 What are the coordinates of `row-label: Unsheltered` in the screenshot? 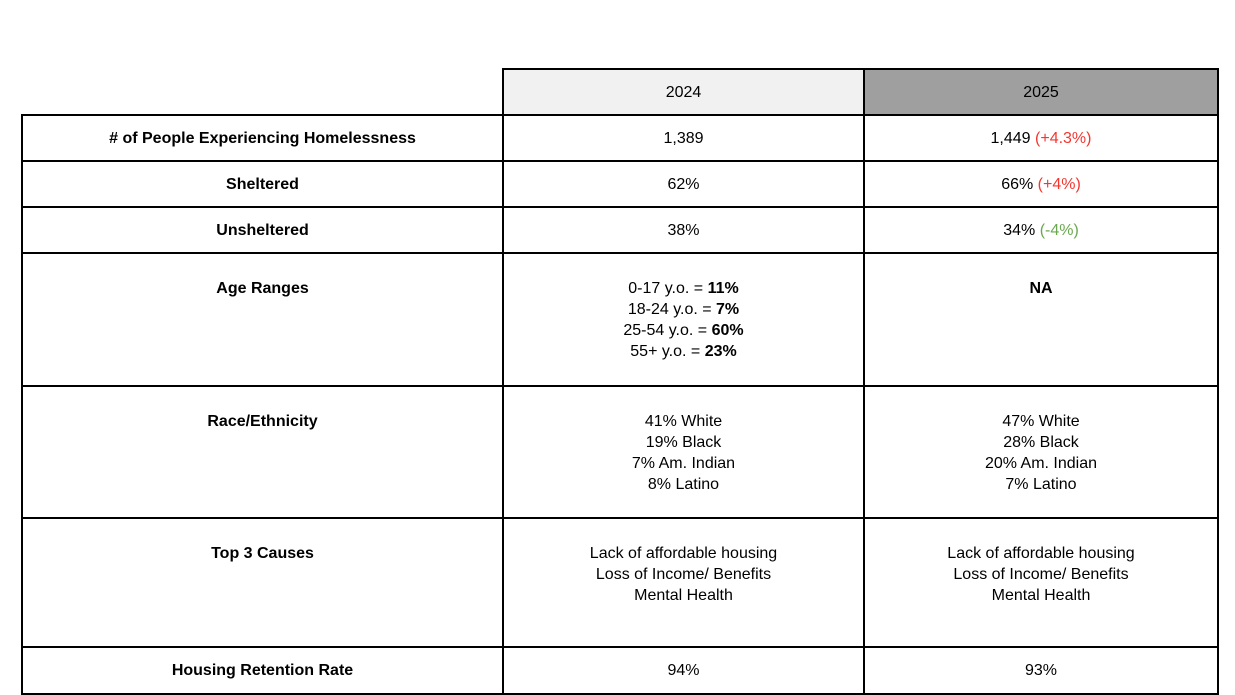 It's located at (262, 230).